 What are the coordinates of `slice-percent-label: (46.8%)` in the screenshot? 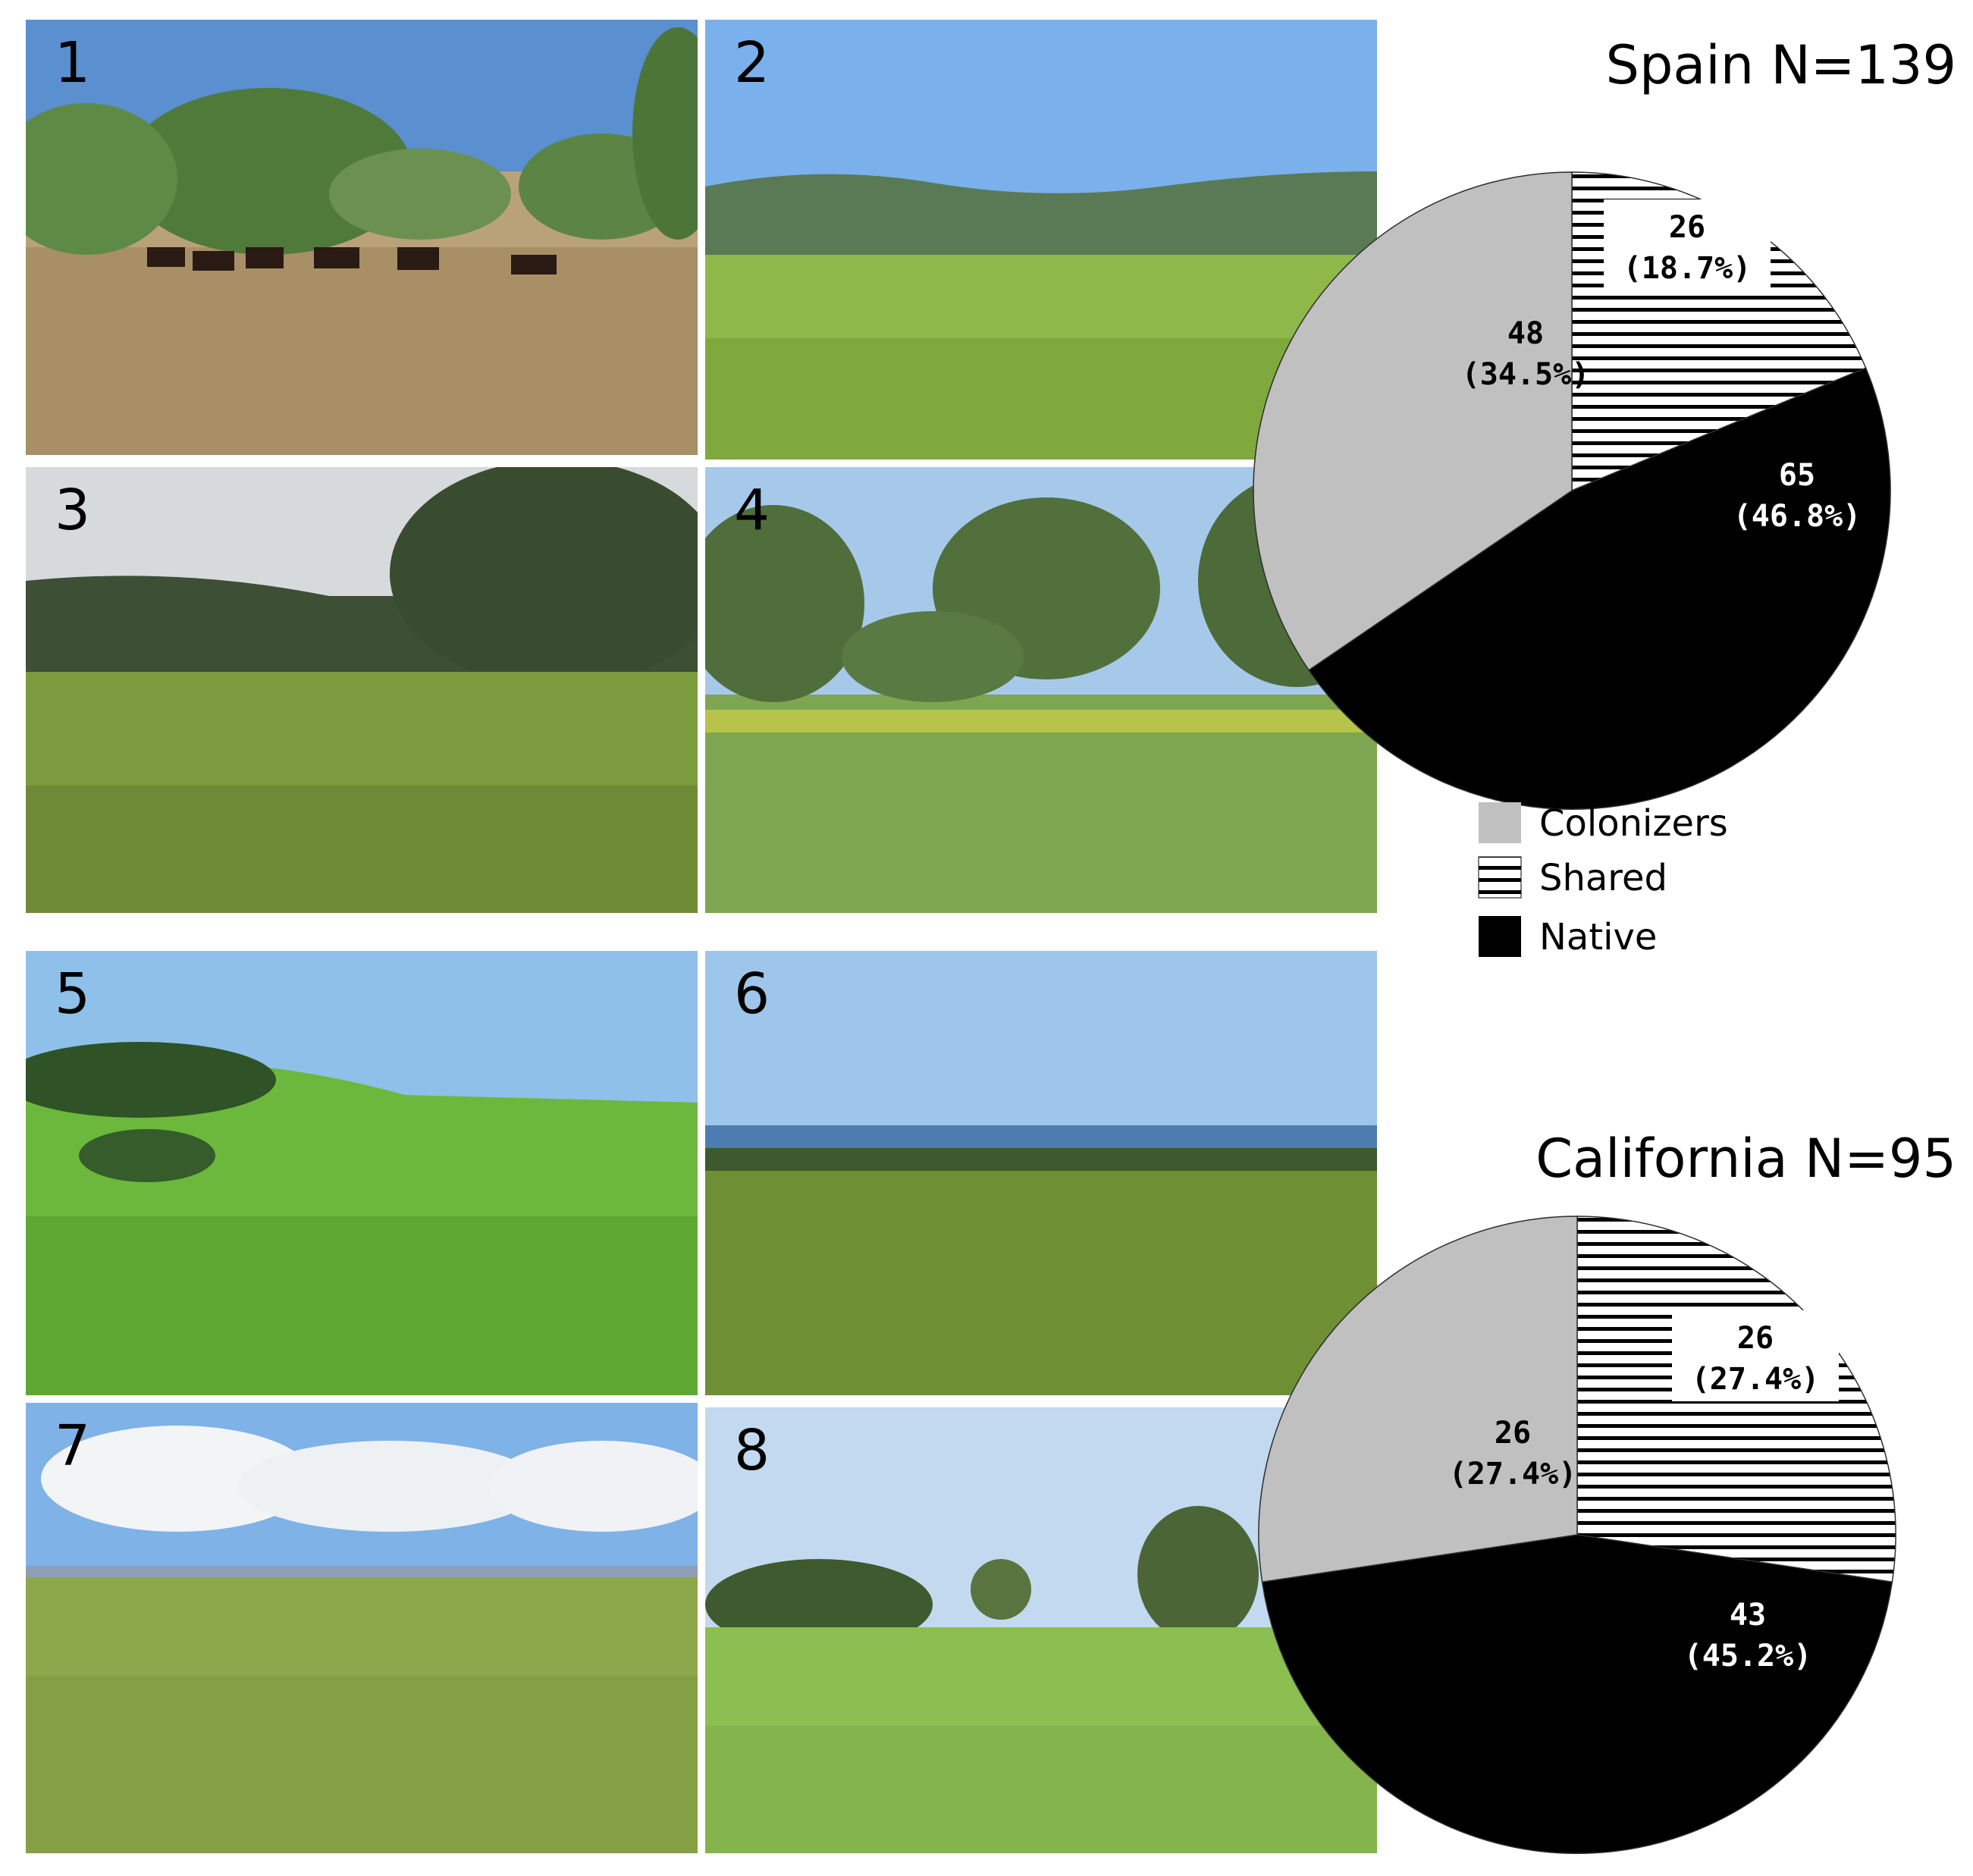 It's located at (1797, 516).